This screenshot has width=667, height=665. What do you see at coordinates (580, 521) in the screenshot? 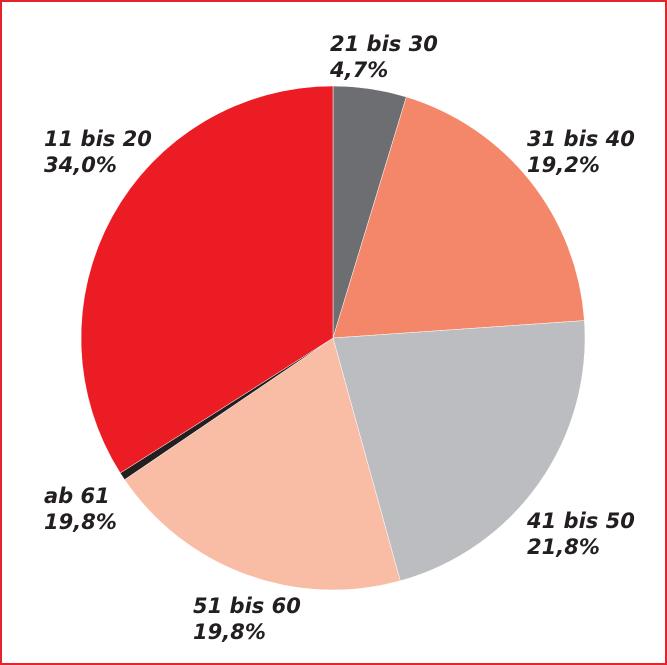
I see `slice-label: 41 bis 50` at bounding box center [580, 521].